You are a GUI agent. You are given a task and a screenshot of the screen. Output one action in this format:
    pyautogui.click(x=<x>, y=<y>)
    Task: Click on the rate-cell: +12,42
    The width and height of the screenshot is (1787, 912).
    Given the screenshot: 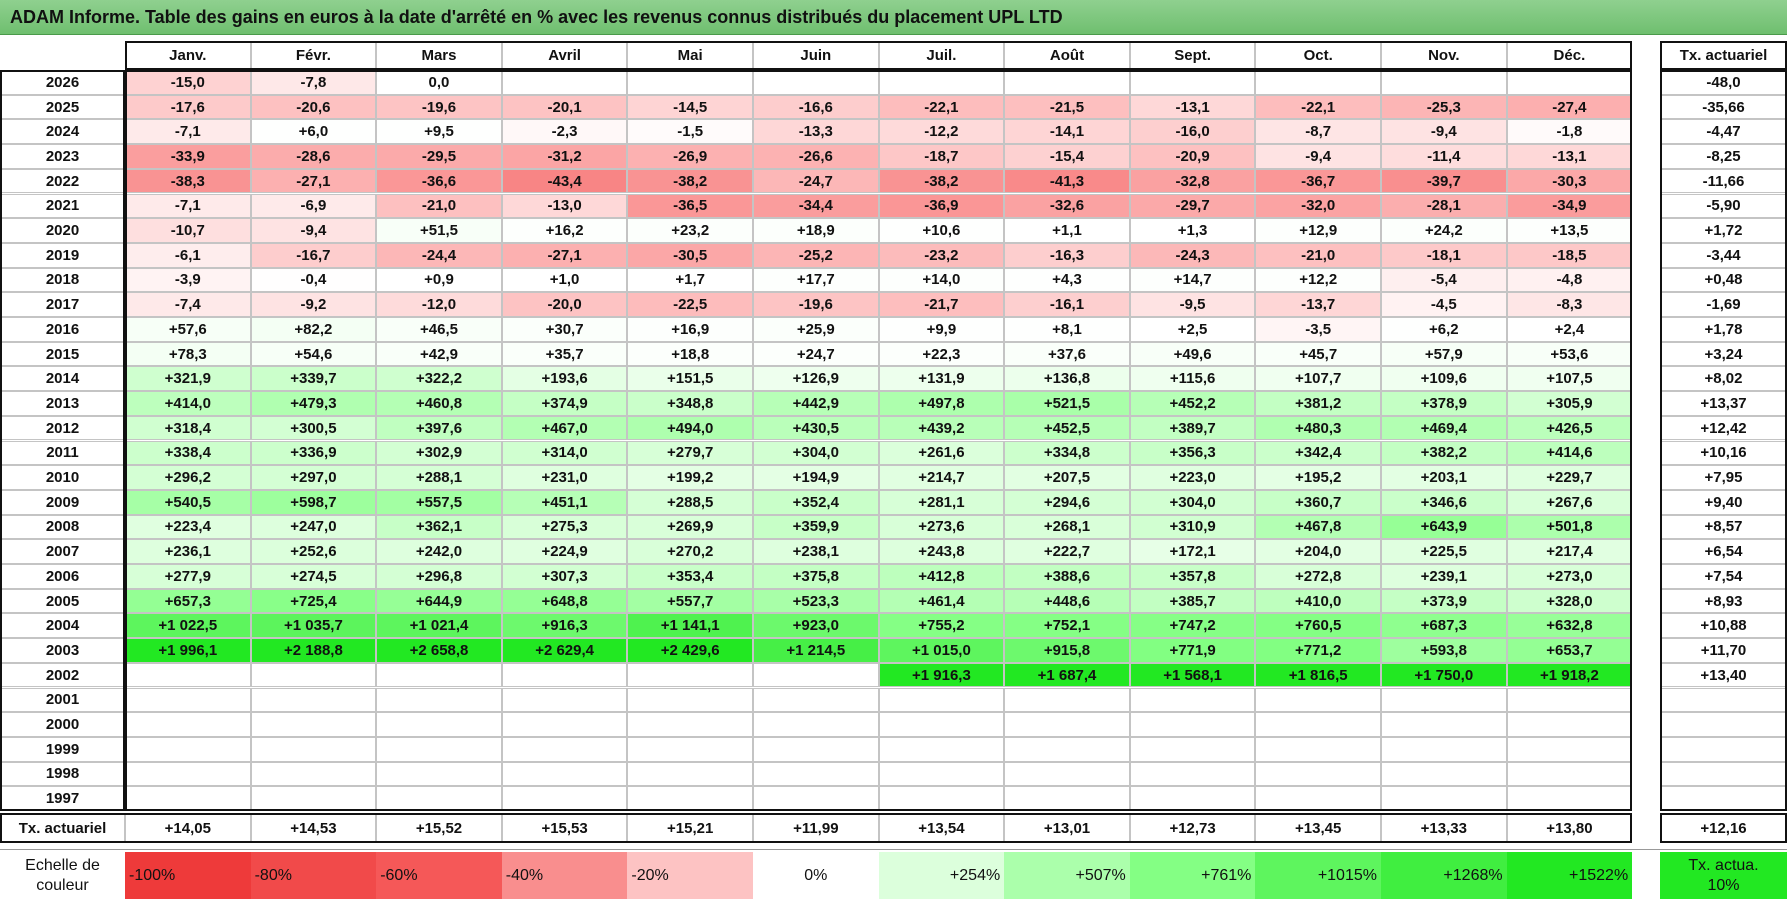 What is the action you would take?
    pyautogui.click(x=1723, y=428)
    